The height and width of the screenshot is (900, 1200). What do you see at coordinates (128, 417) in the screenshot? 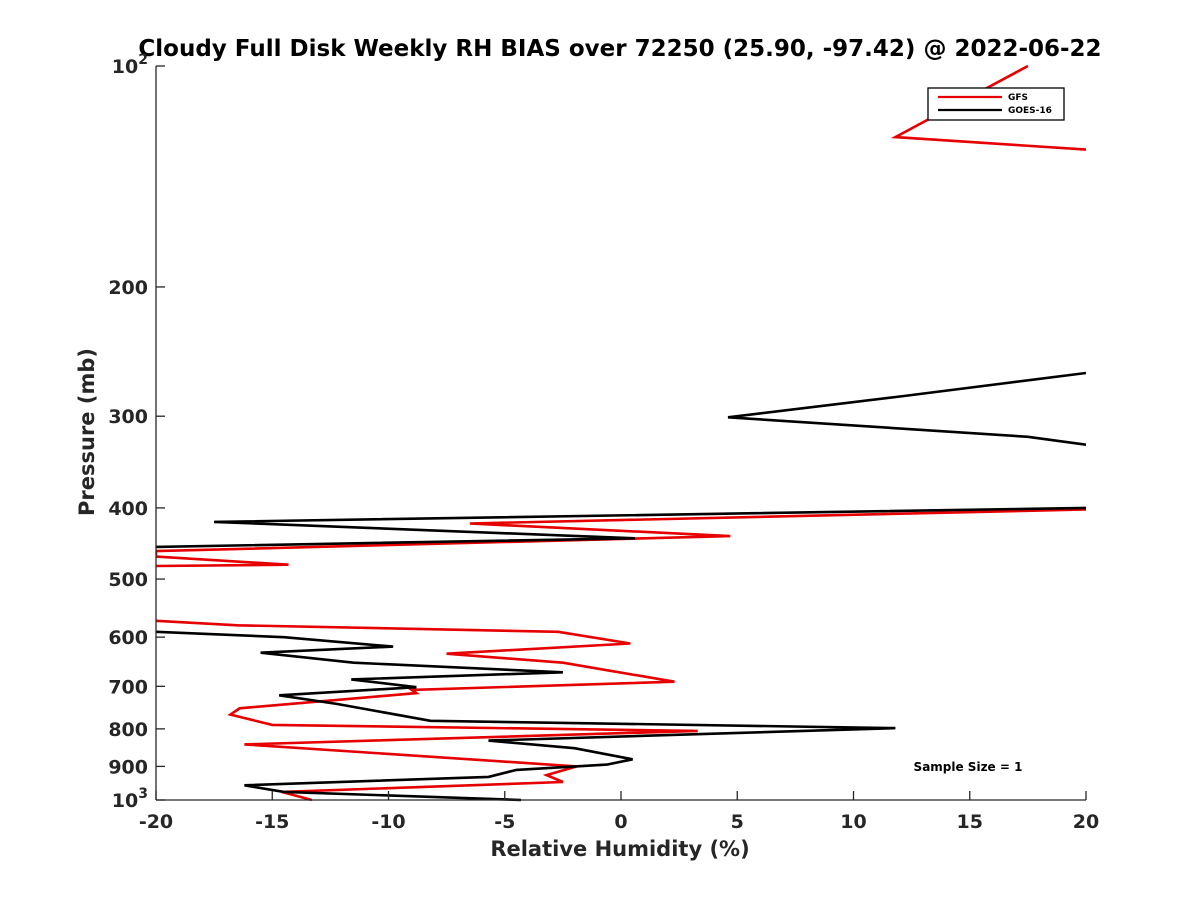
I see `y-tick-label: 300` at bounding box center [128, 417].